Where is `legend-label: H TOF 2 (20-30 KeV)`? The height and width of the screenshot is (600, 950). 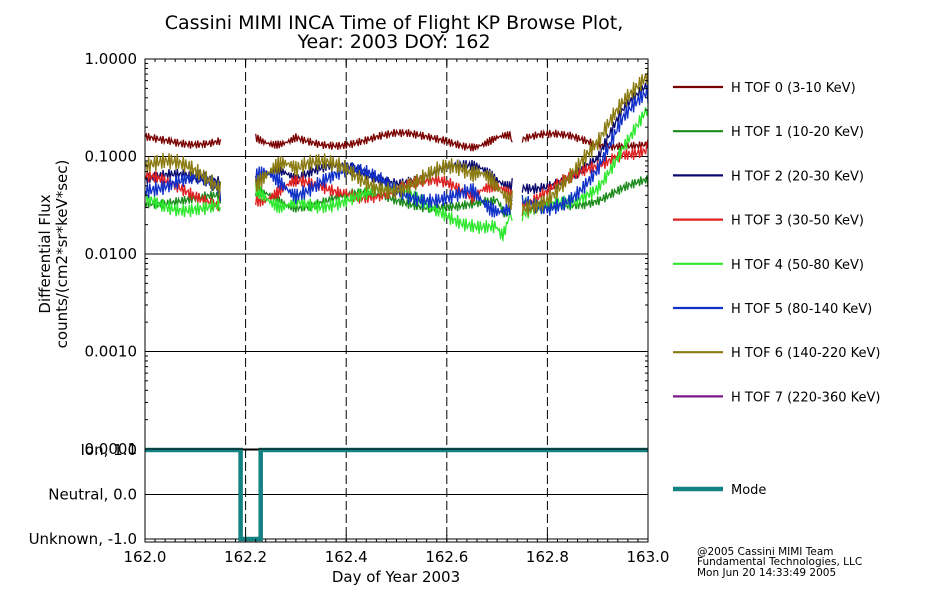 legend-label: H TOF 2 (20-30 KeV) is located at coordinates (797, 176).